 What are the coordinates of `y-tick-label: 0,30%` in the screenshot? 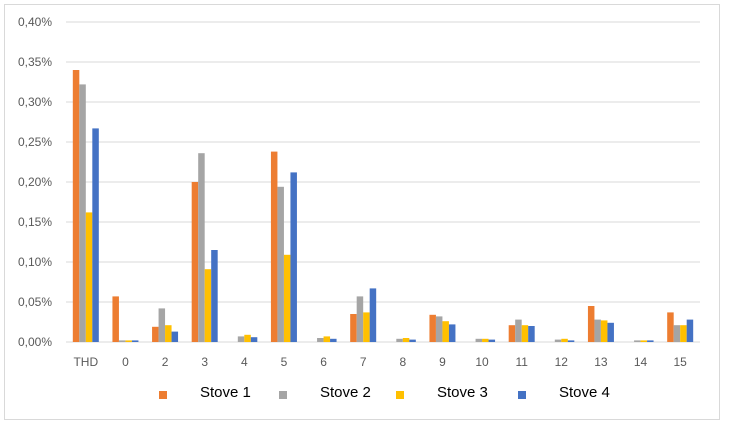 It's located at (35, 102).